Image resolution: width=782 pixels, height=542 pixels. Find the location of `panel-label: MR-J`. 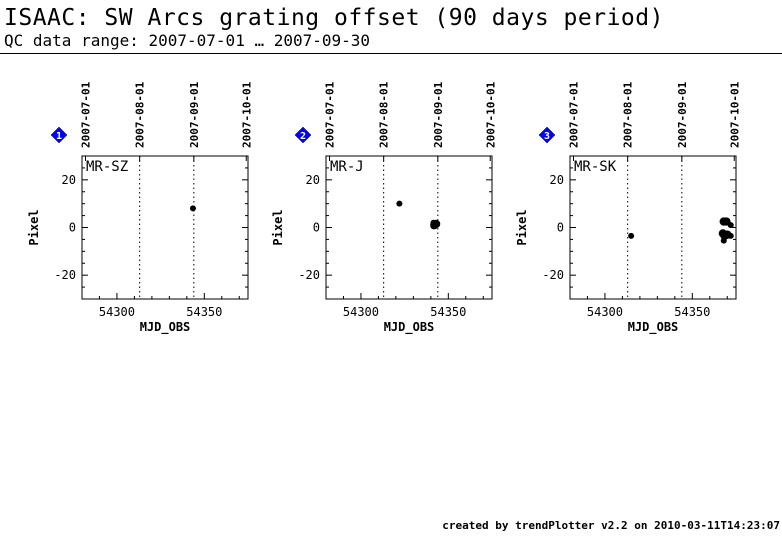

panel-label: MR-J is located at coordinates (347, 167).